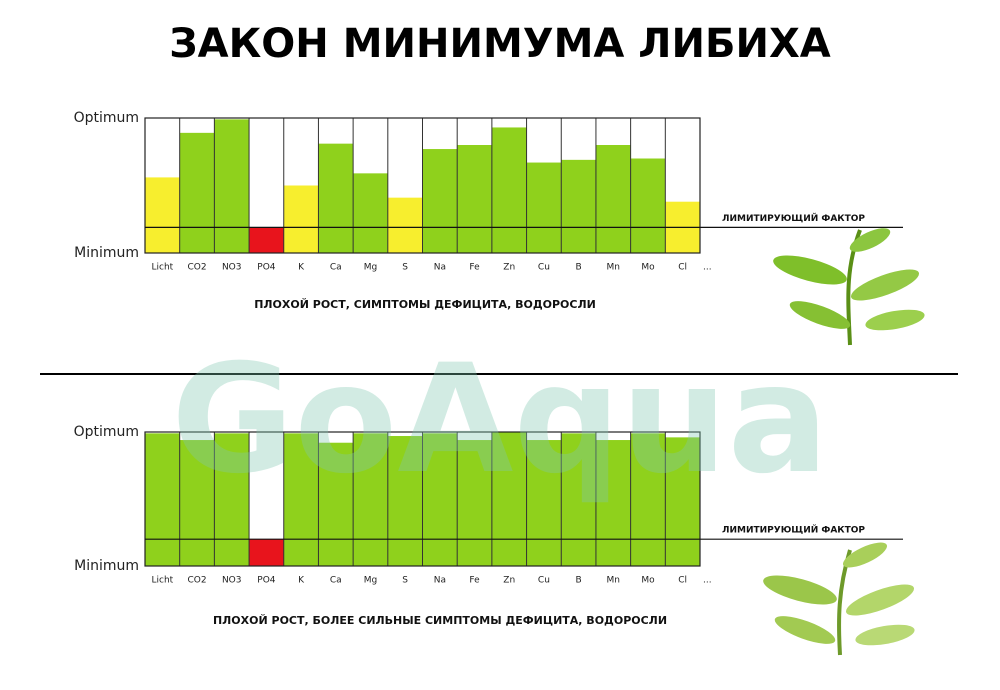  What do you see at coordinates (500, 44) in the screenshot?
I see `title: ЗАКОН МИНИМУМА ЛИБИХА` at bounding box center [500, 44].